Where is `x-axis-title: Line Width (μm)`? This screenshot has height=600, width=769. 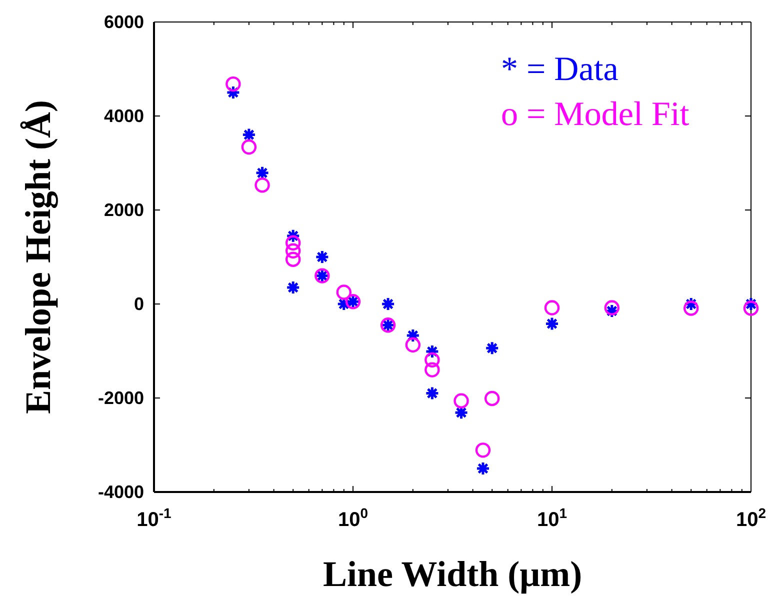
x-axis-title: Line Width (μm) is located at coordinates (452, 574).